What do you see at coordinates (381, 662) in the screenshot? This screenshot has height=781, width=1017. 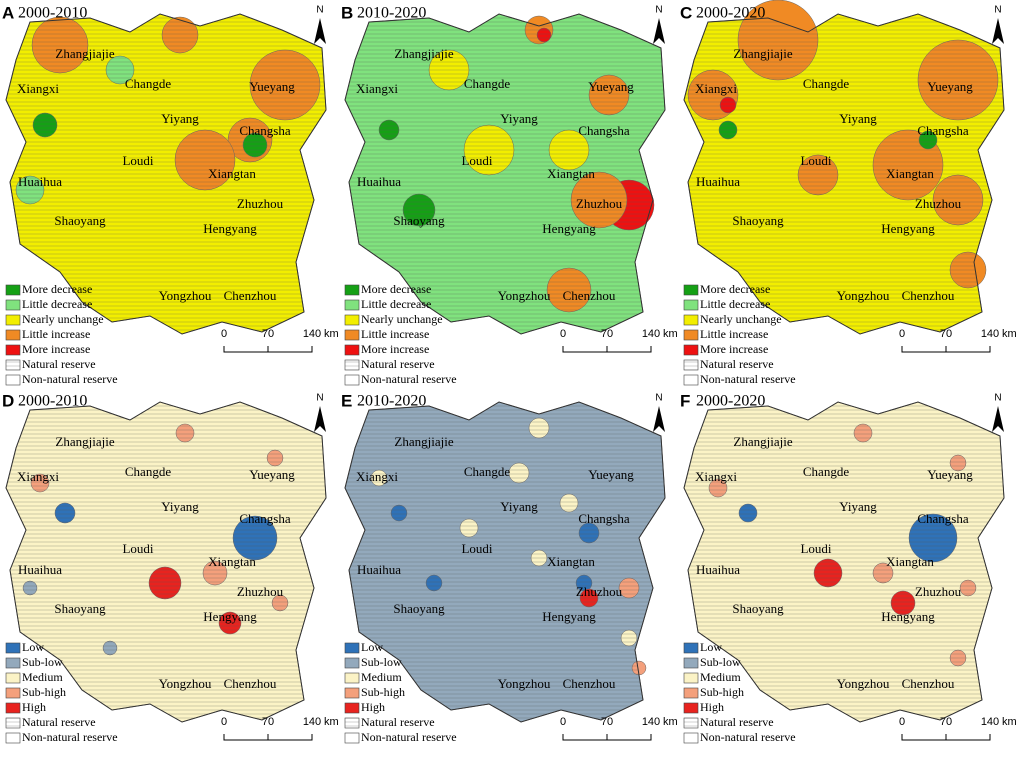 I see `legend-label: Sub-low` at bounding box center [381, 662].